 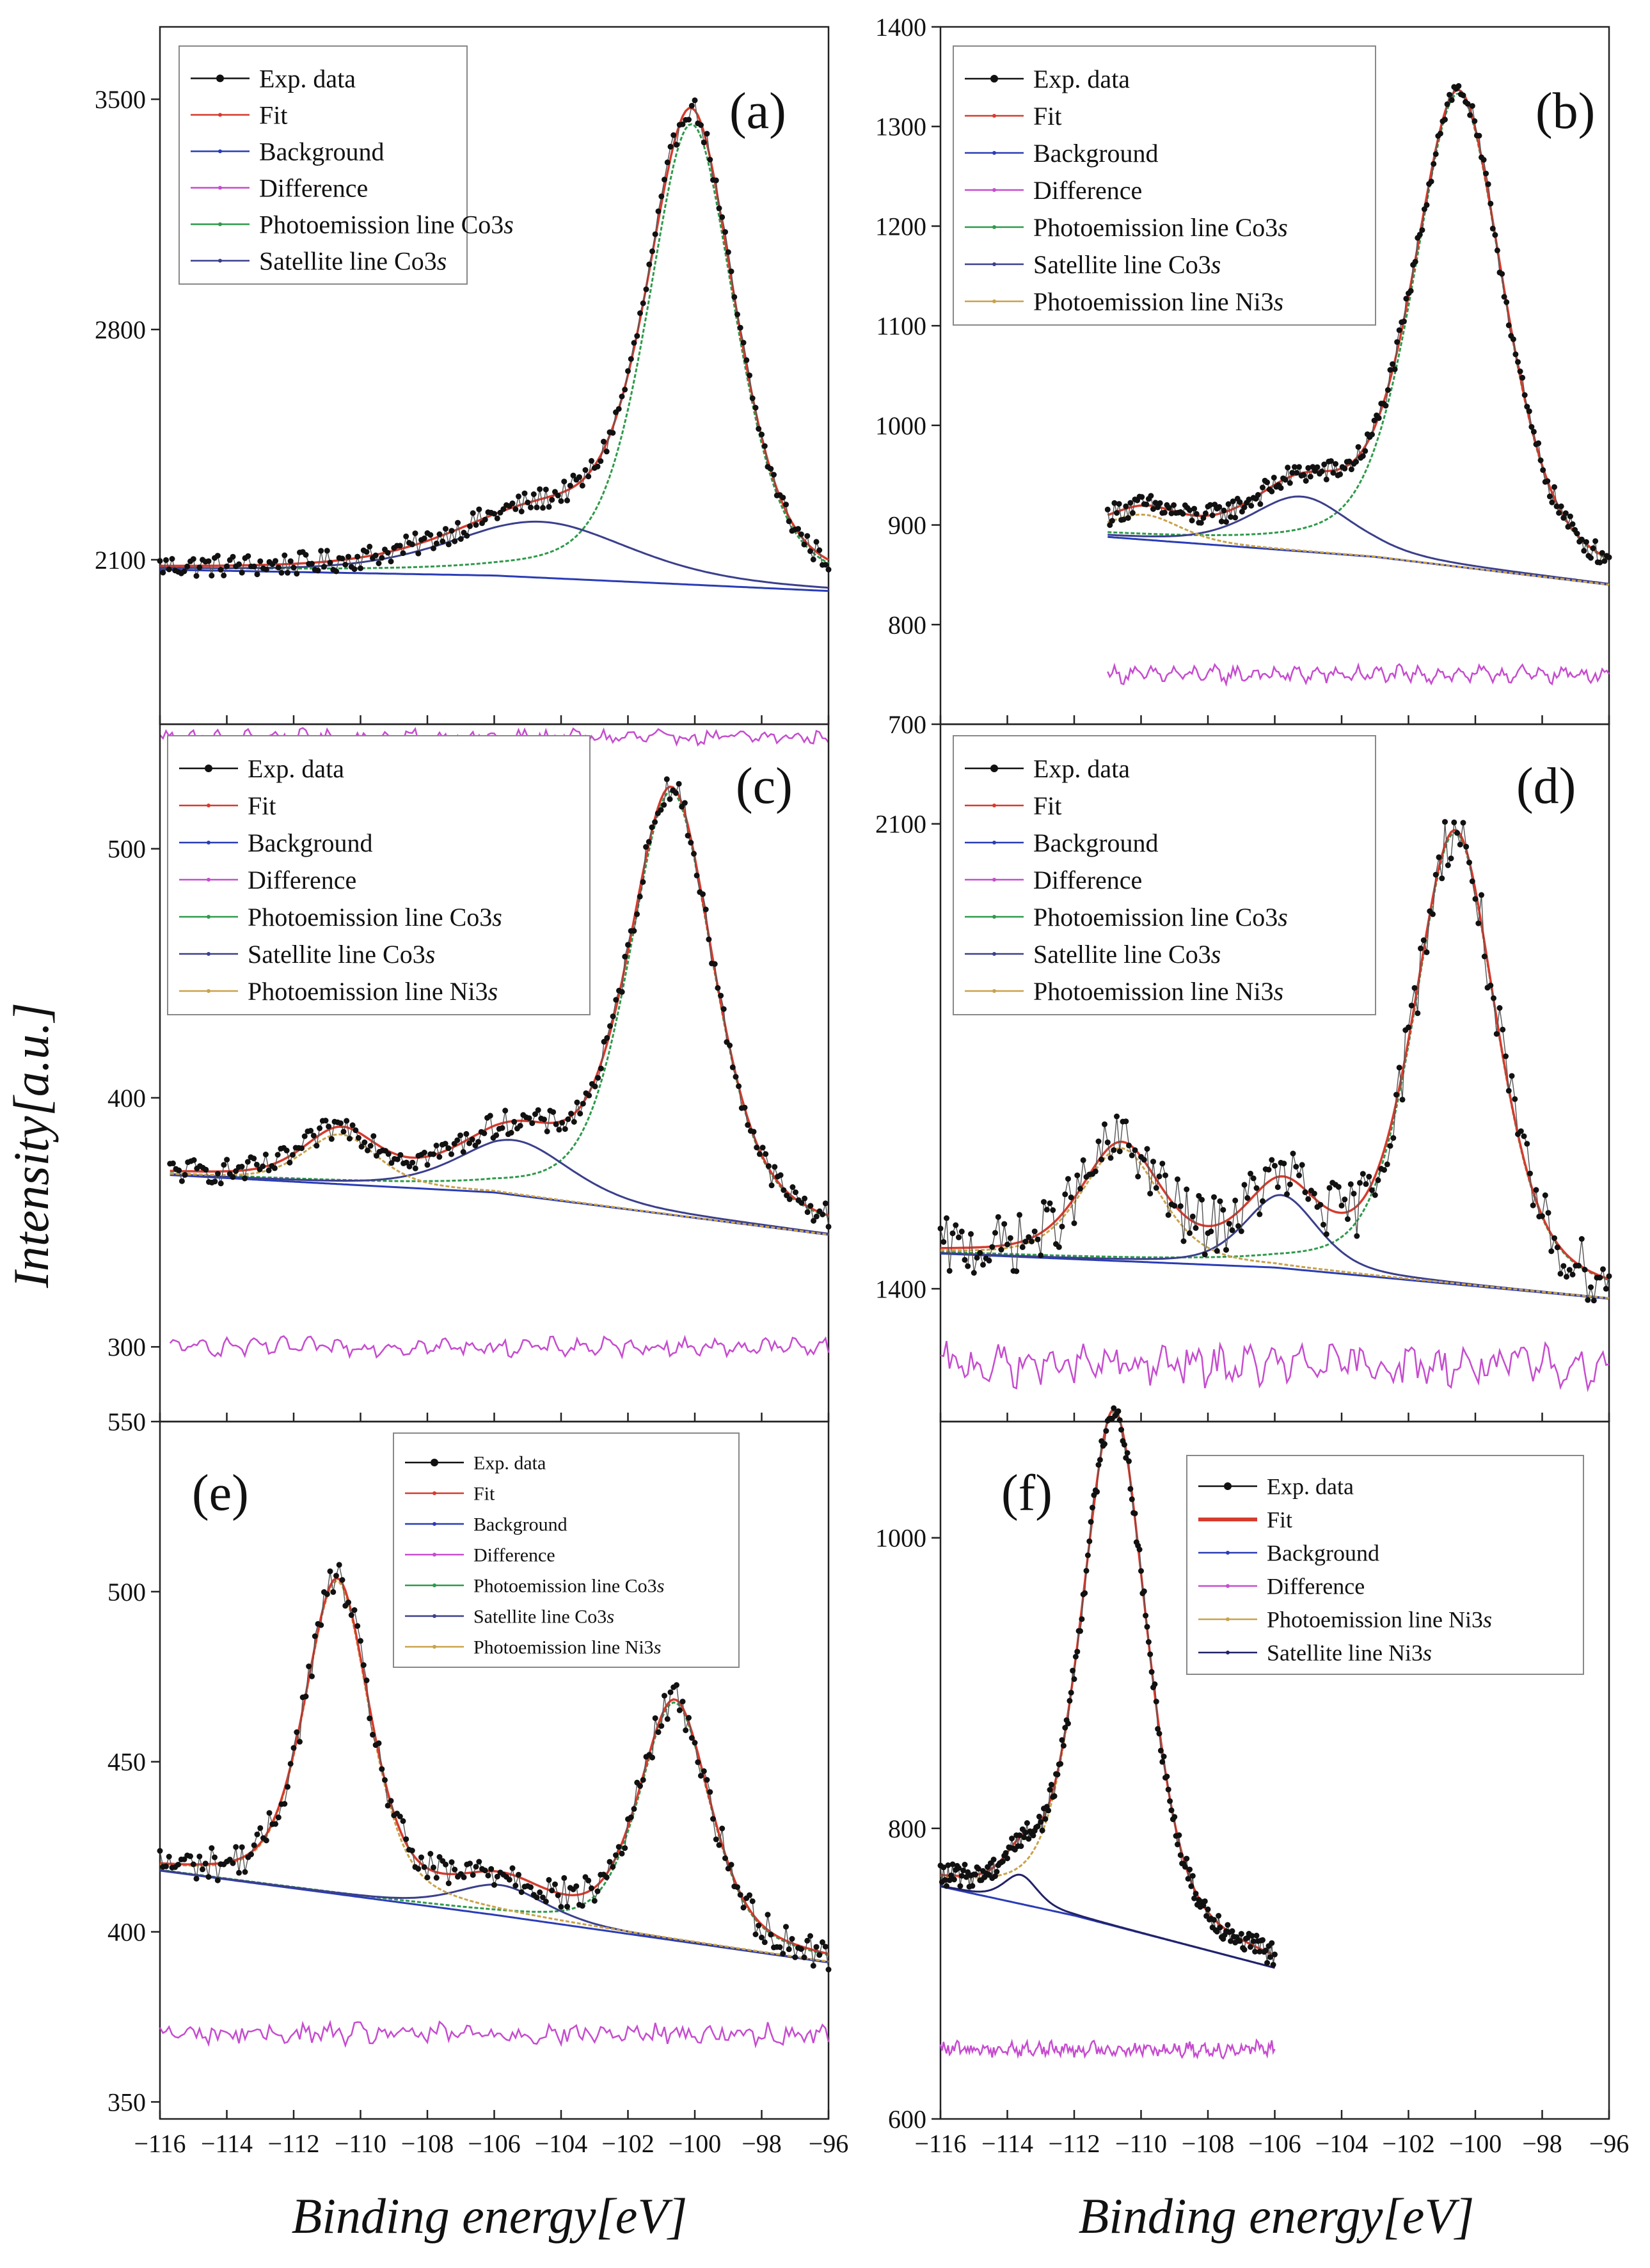 I want to click on legend-box, so click(x=323, y=165).